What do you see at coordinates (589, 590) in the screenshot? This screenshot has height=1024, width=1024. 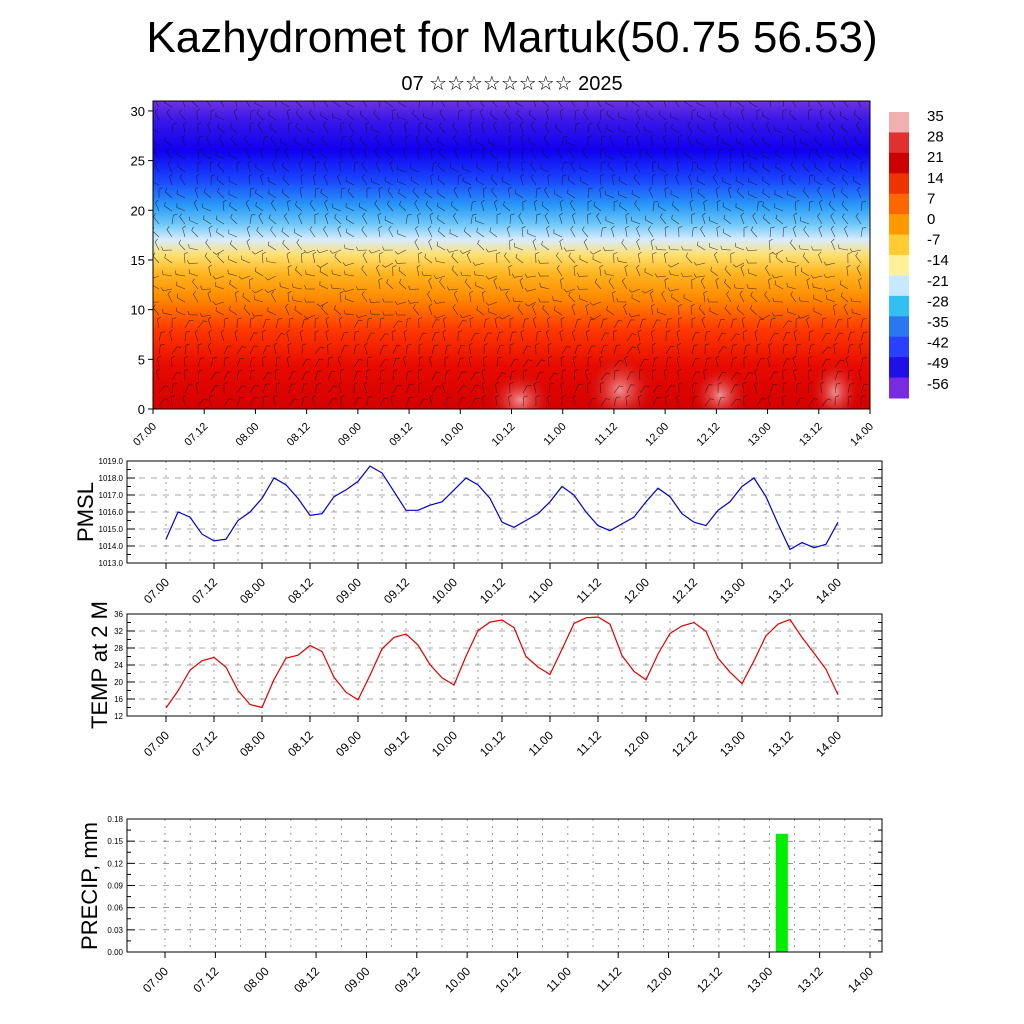 I see `x-tick-label: 11.12` at bounding box center [589, 590].